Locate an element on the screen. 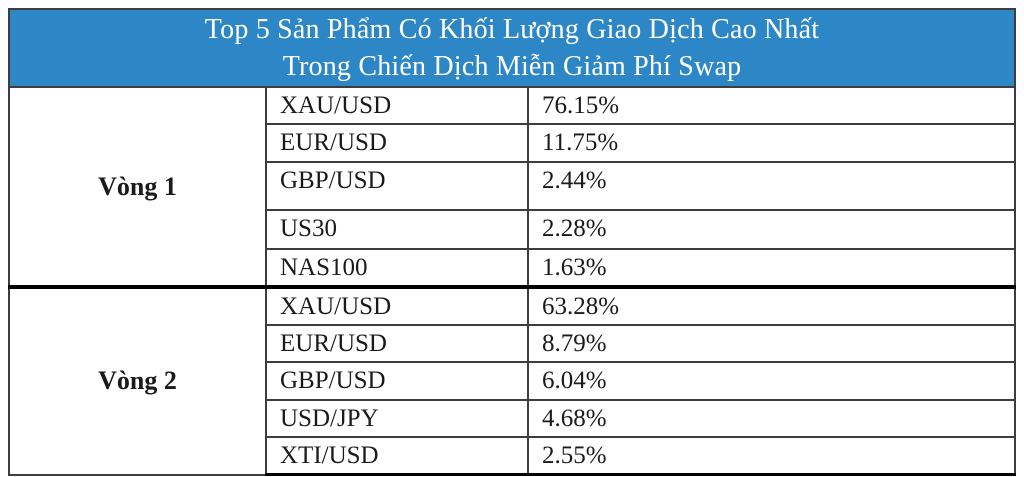 This screenshot has width=1024, height=477. round-1-label: Vòng 1 is located at coordinates (137, 186).